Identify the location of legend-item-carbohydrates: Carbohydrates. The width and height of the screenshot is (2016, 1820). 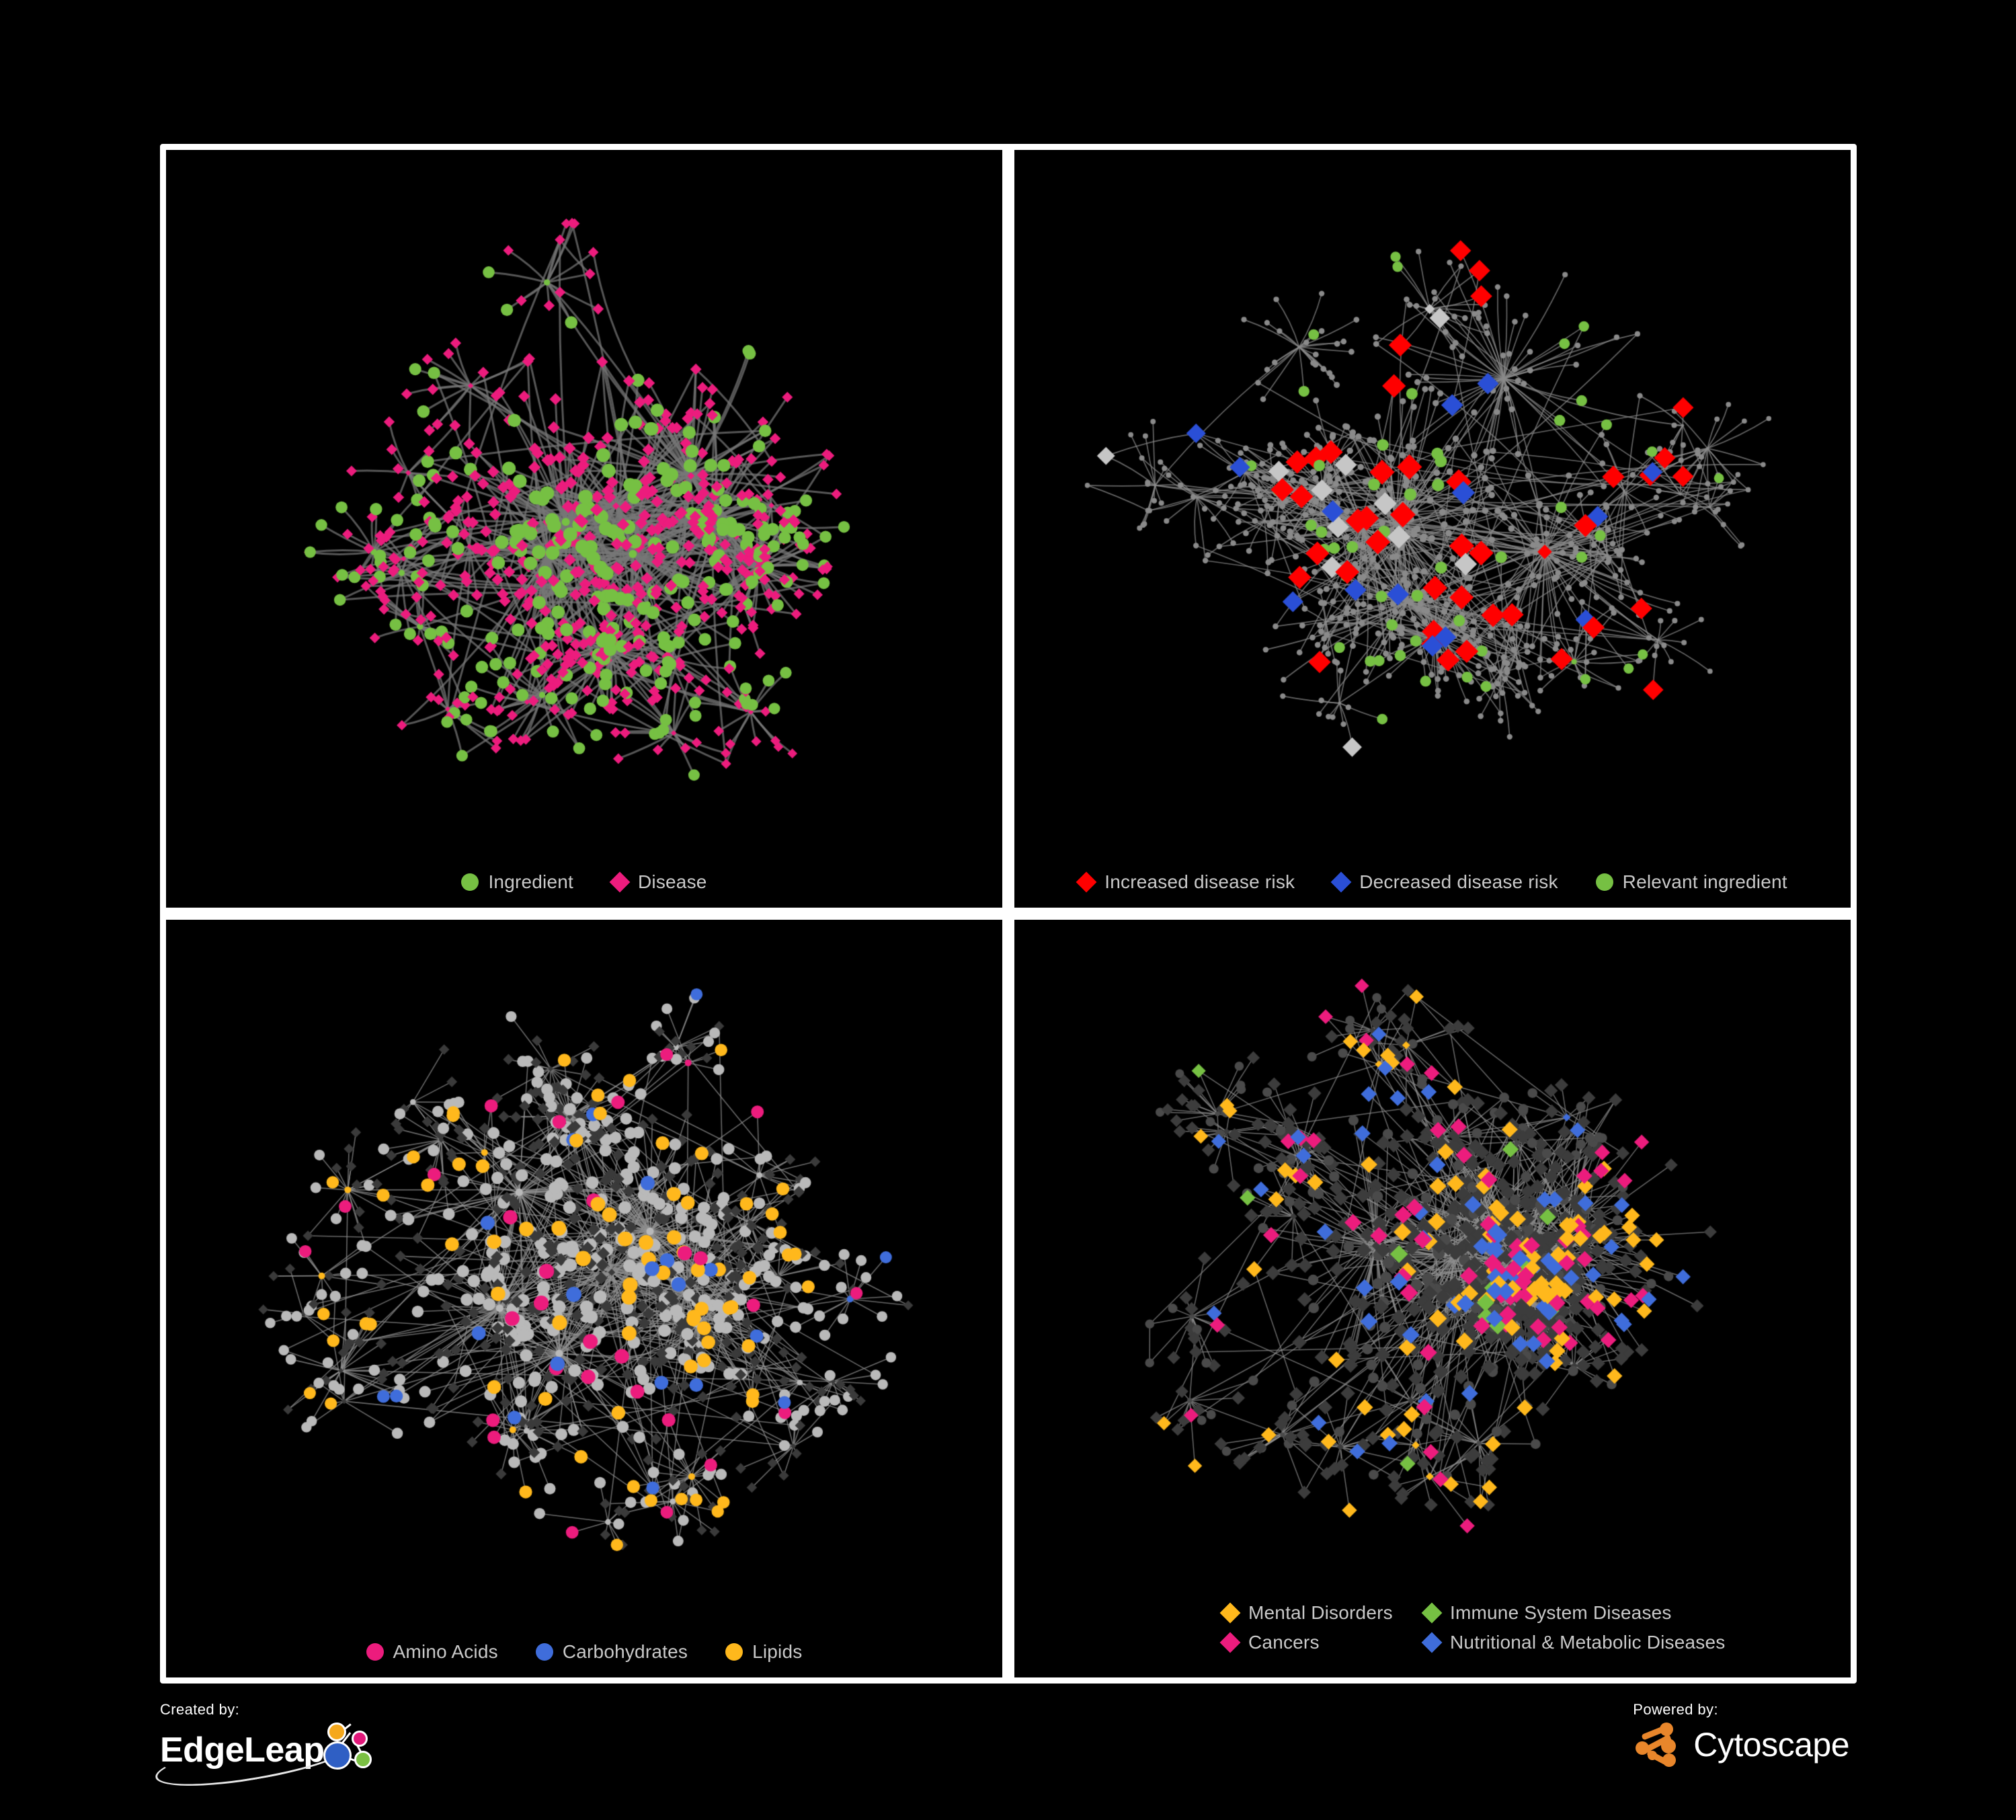
(611, 1652).